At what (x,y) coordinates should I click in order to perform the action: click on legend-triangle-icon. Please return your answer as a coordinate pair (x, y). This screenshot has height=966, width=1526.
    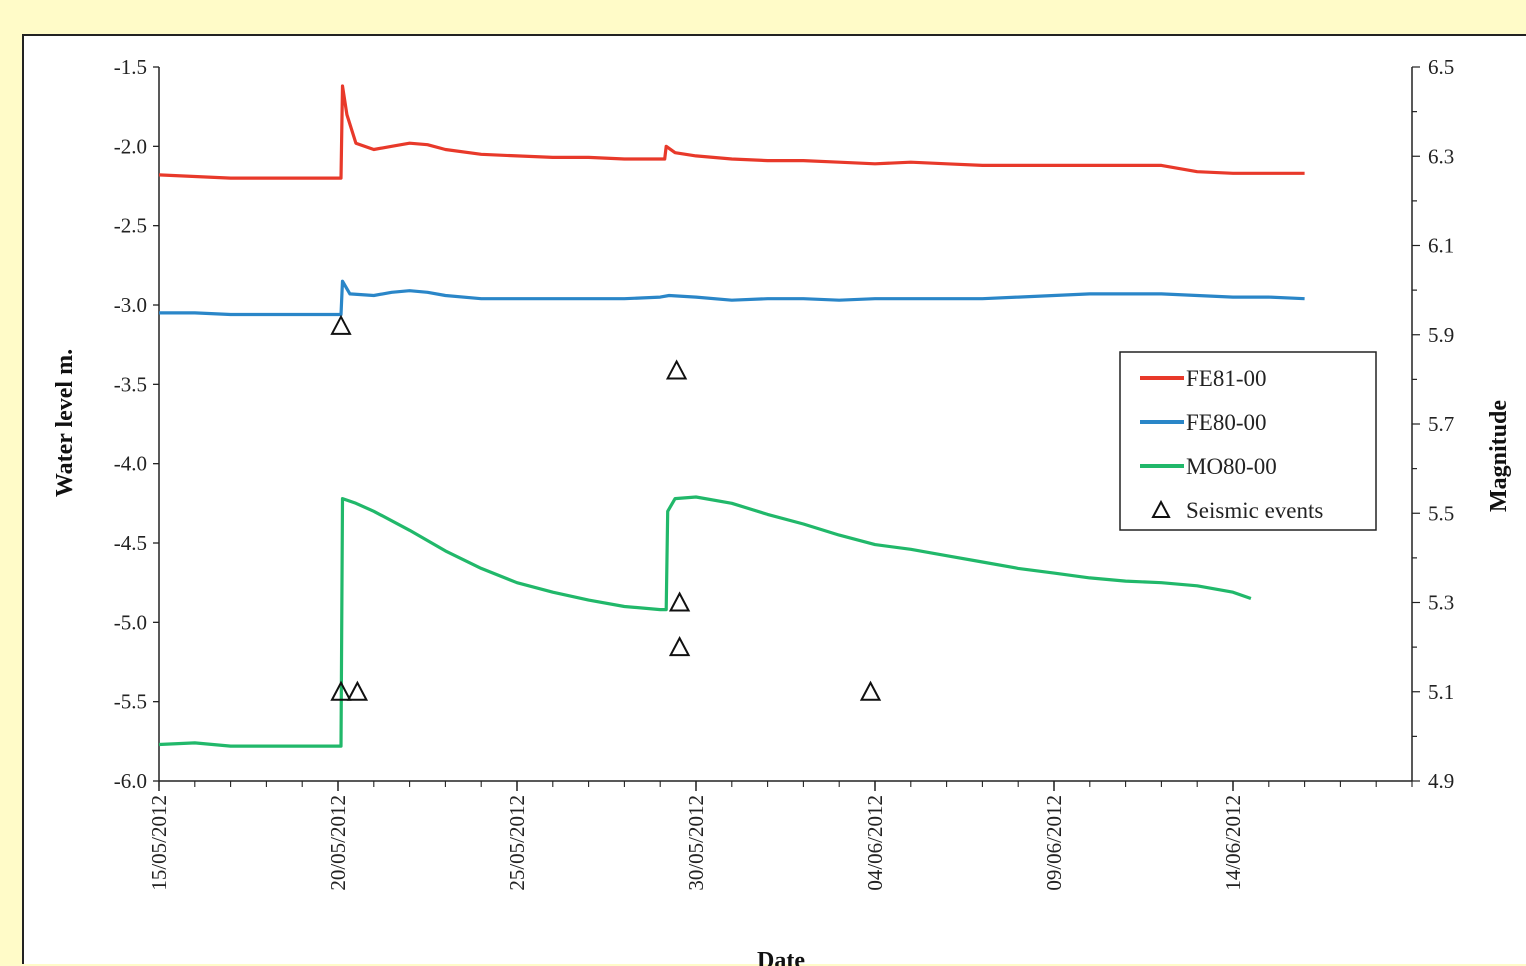
    Looking at the image, I should click on (1161, 508).